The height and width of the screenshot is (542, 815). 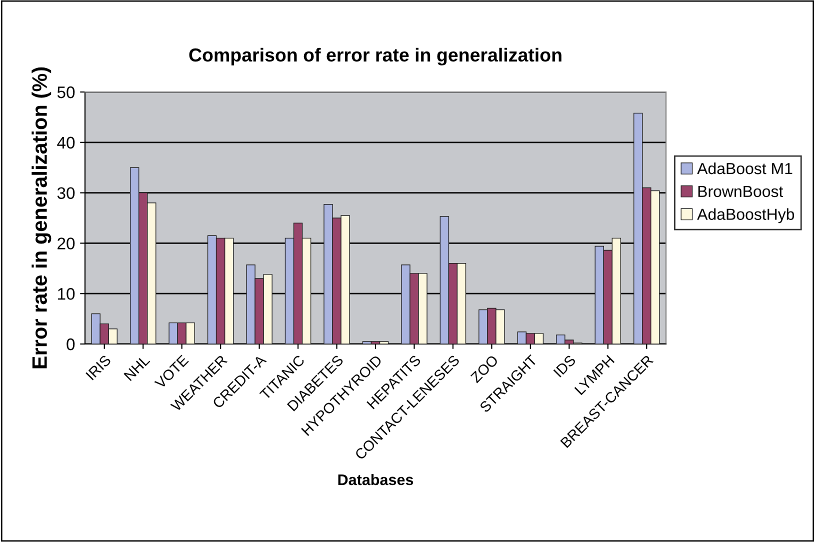 What do you see at coordinates (66, 294) in the screenshot?
I see `y-tick-label: 10` at bounding box center [66, 294].